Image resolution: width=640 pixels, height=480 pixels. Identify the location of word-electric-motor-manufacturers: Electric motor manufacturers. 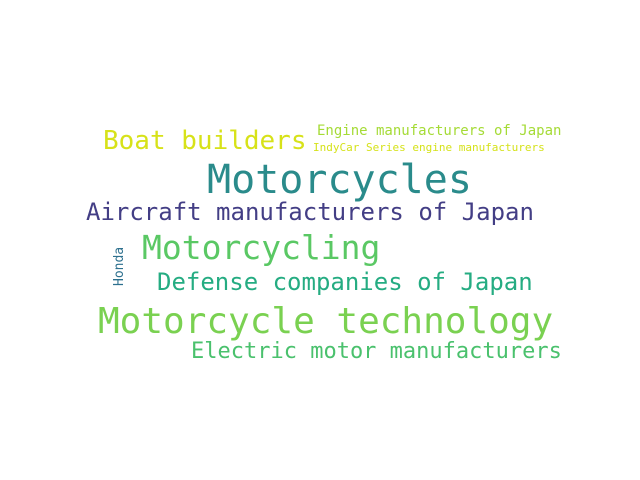
(376, 351).